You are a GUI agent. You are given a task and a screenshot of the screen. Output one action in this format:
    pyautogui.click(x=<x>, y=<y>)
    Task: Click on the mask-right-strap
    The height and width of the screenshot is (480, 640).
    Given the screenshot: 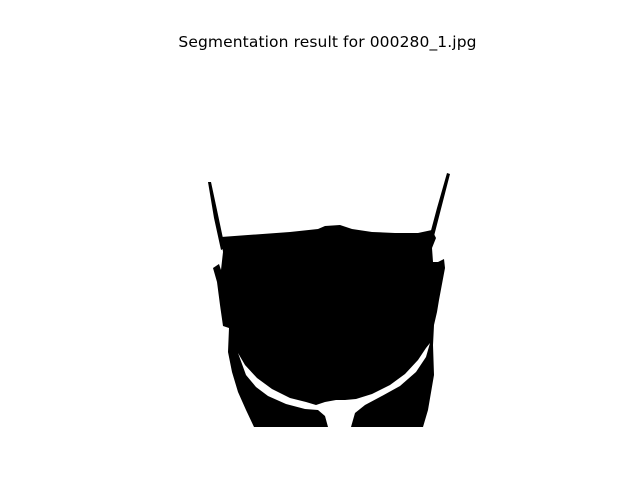 What is the action you would take?
    pyautogui.click(x=439, y=206)
    